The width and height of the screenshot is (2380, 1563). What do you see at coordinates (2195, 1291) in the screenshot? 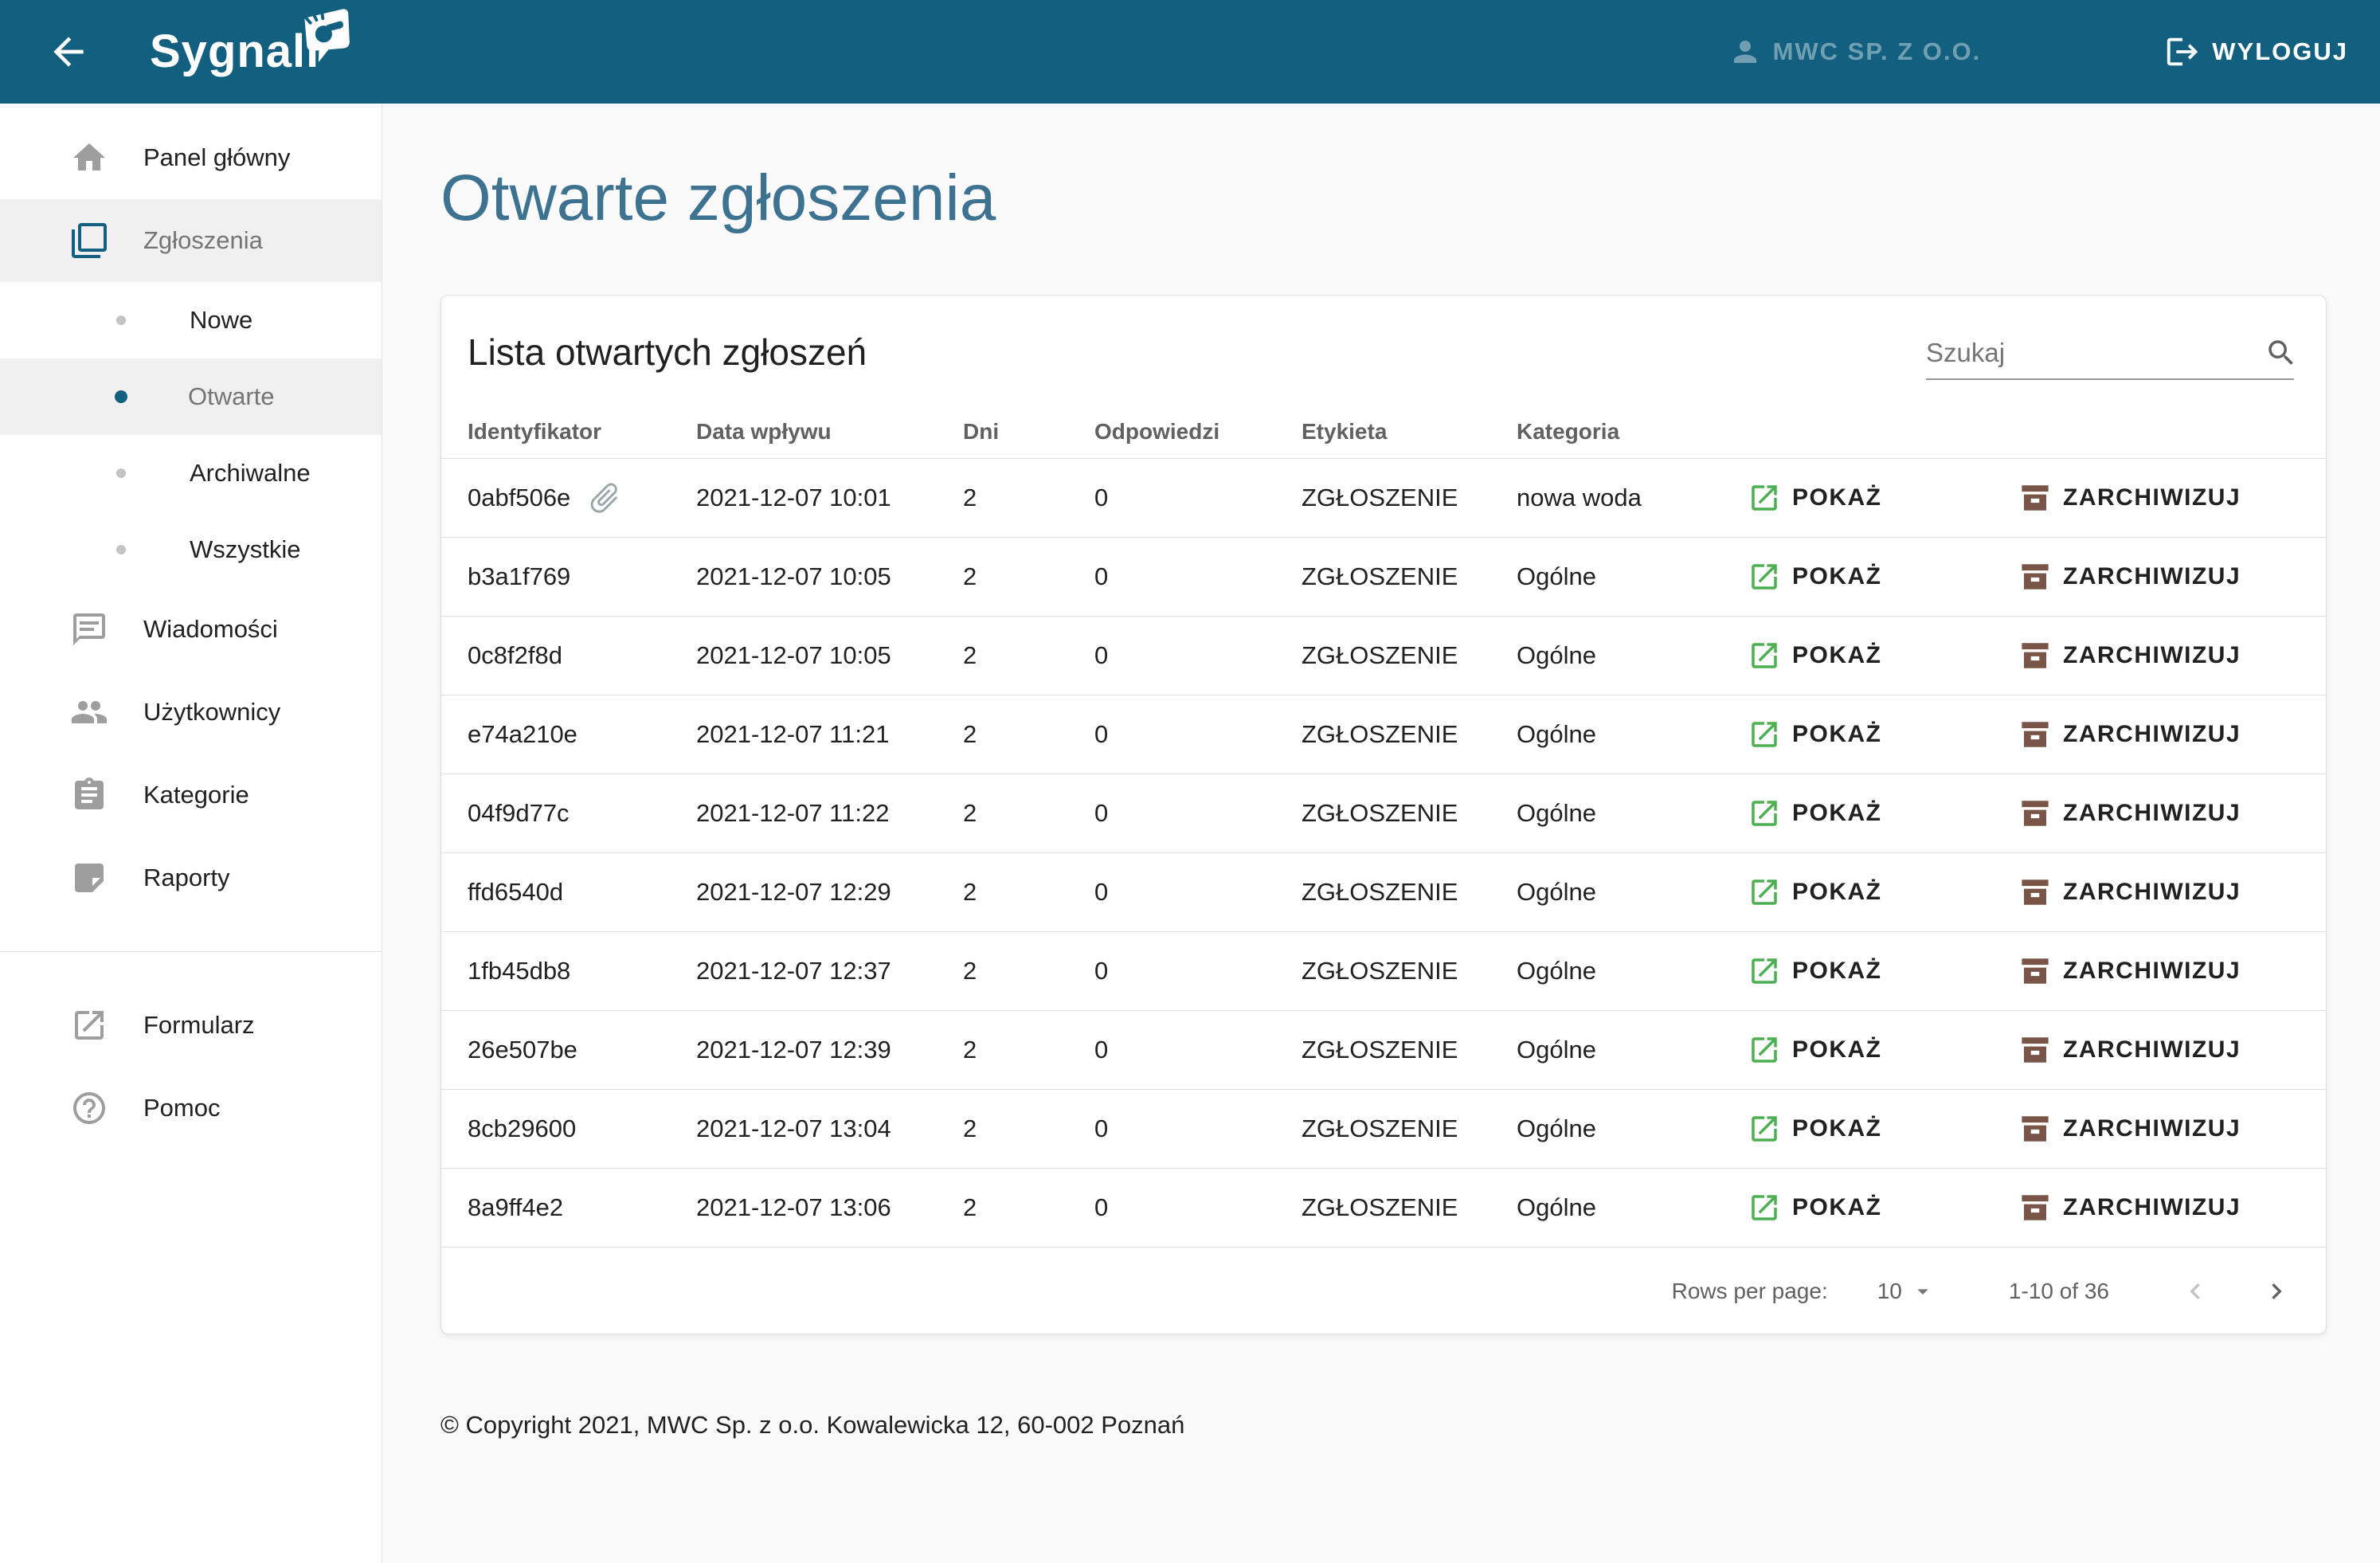
I see `prev-page-button` at bounding box center [2195, 1291].